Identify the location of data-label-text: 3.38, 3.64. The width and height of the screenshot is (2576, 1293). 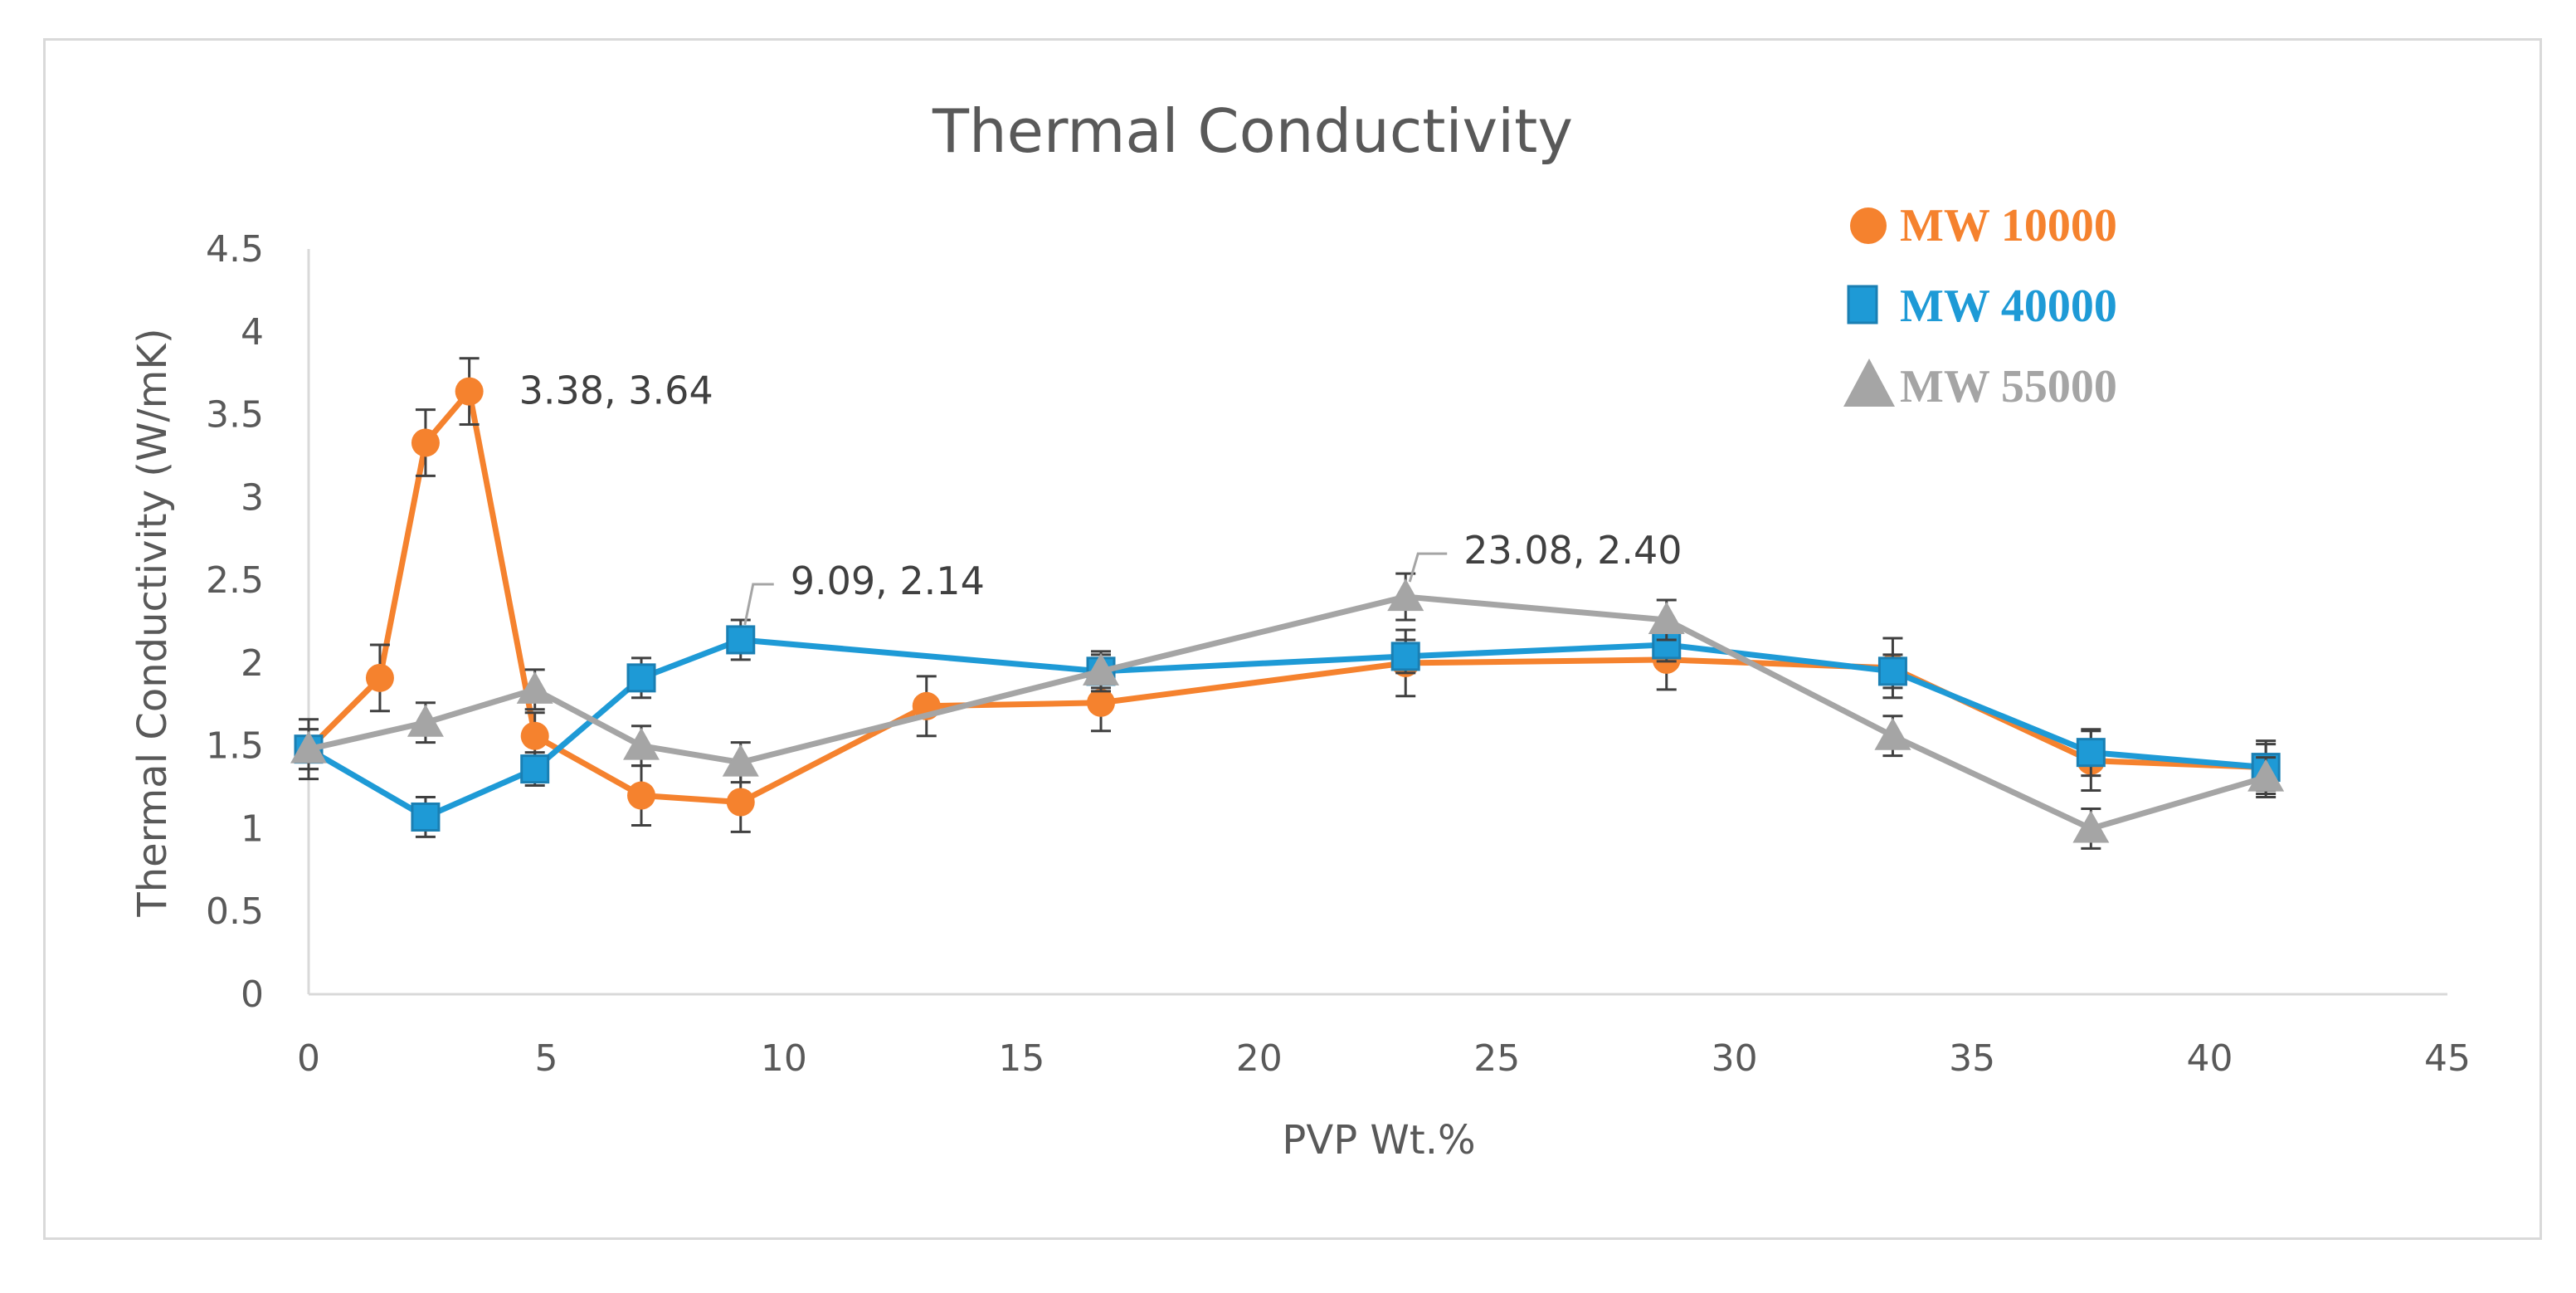
(616, 390).